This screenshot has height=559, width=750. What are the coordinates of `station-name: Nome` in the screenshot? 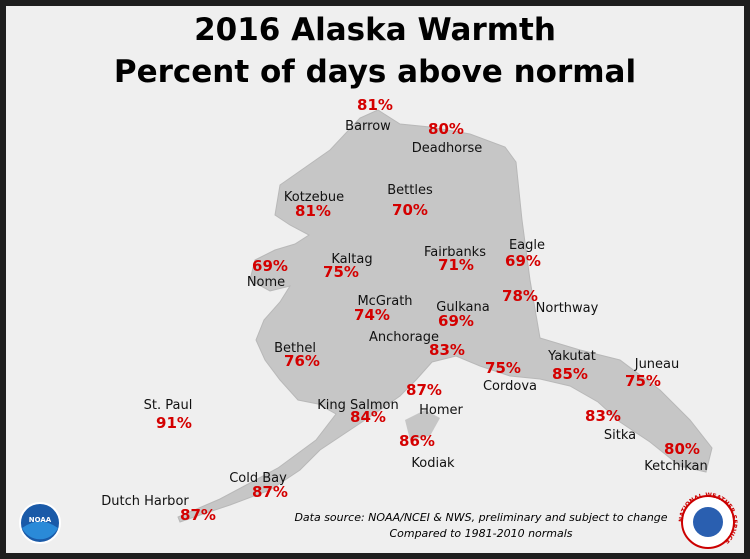 It's located at (266, 282).